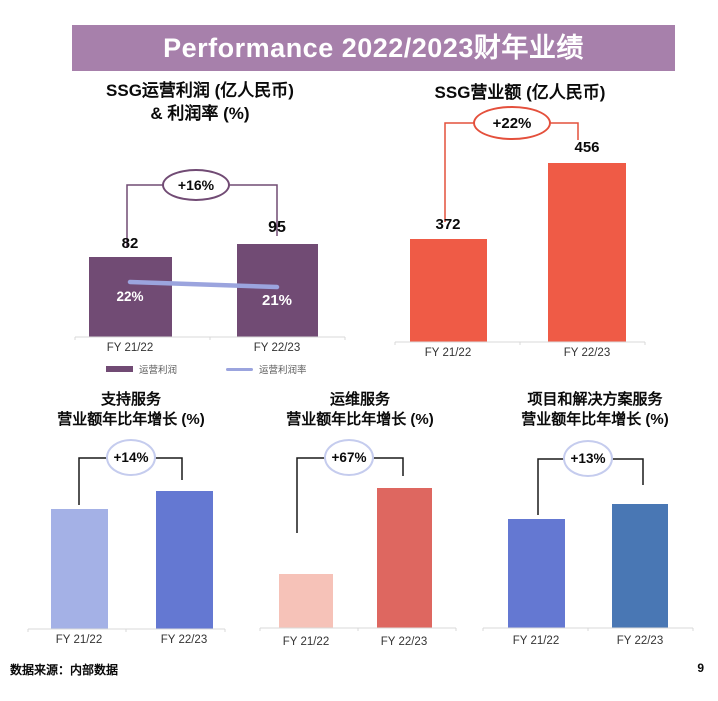  I want to click on category-label-operating-profit-fy2122: FY 21/22, so click(130, 348).